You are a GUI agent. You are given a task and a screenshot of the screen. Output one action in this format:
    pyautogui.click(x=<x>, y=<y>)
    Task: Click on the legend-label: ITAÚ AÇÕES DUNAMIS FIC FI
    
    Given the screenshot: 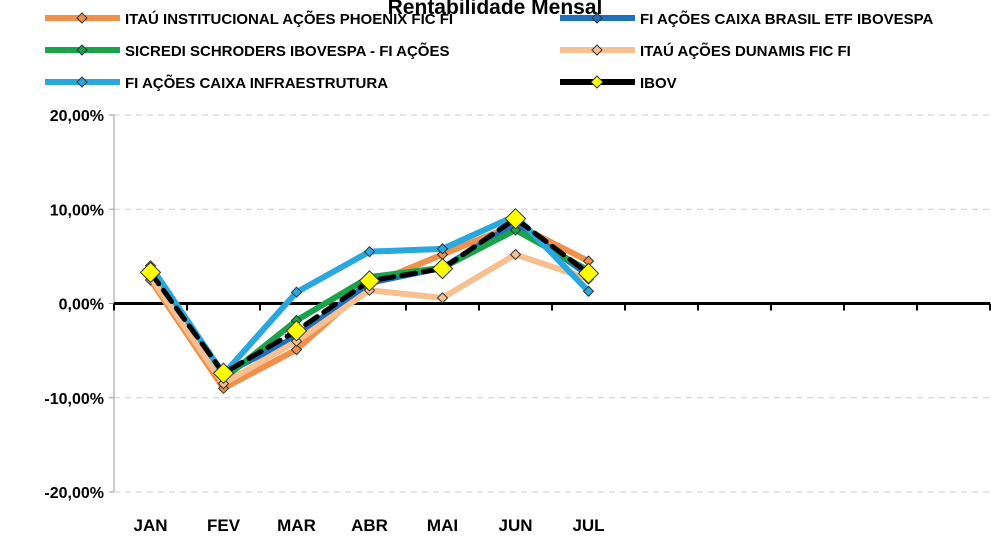 What is the action you would take?
    pyautogui.click(x=745, y=51)
    